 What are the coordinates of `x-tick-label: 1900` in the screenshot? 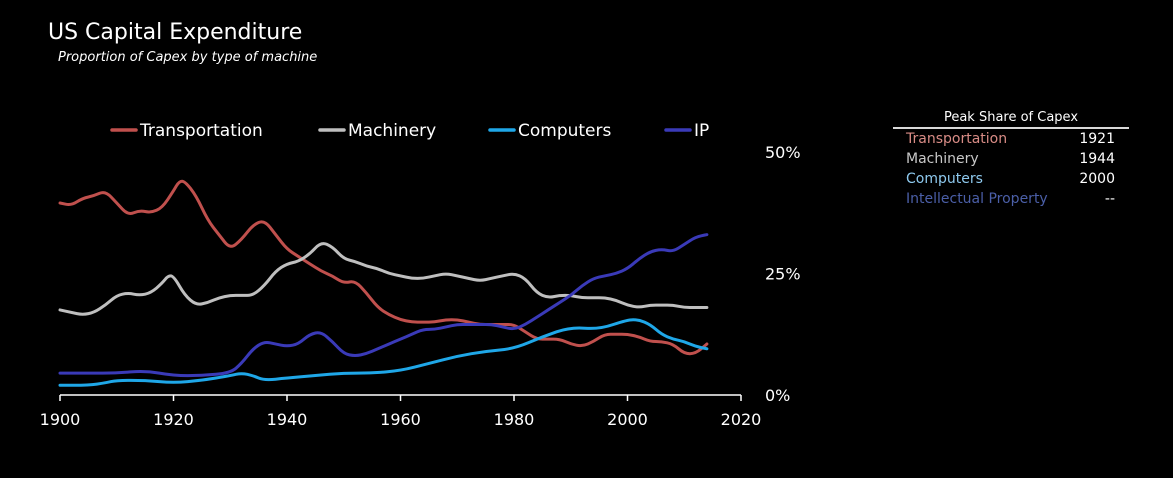 It's located at (60, 419).